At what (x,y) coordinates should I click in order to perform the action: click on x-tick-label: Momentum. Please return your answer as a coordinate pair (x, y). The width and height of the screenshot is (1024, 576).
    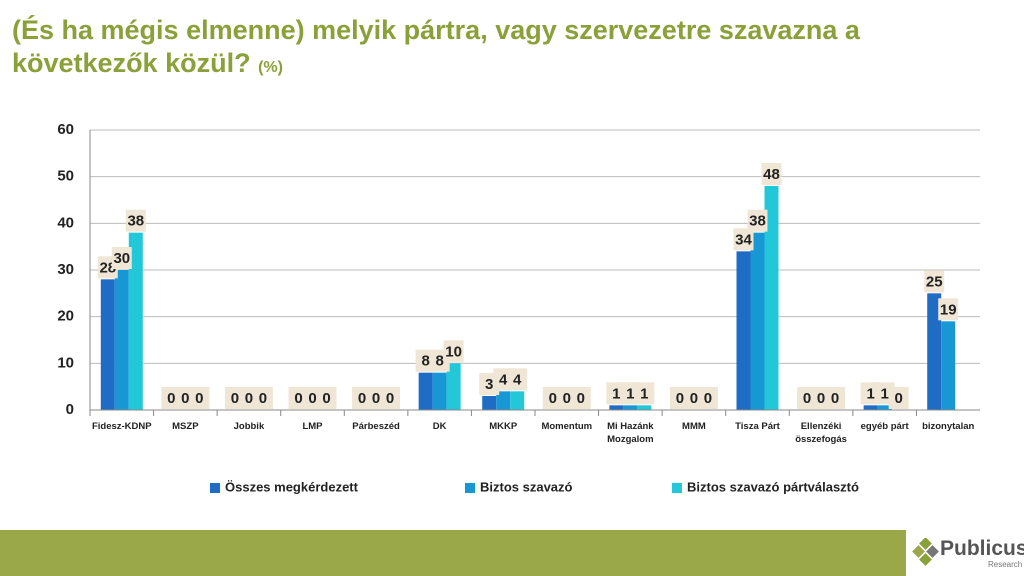
    Looking at the image, I should click on (567, 426).